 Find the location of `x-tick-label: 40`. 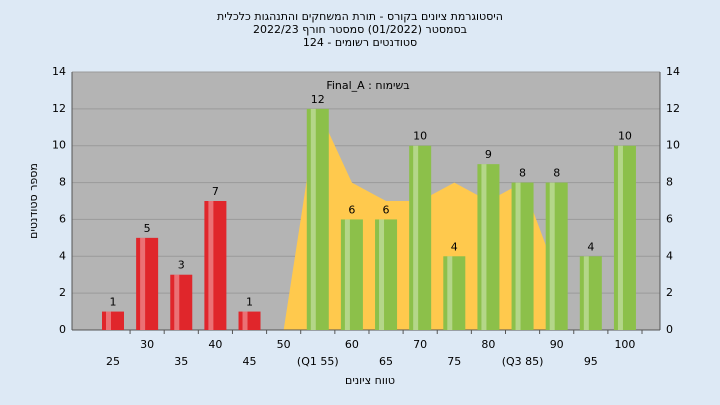

x-tick-label: 40 is located at coordinates (215, 344).